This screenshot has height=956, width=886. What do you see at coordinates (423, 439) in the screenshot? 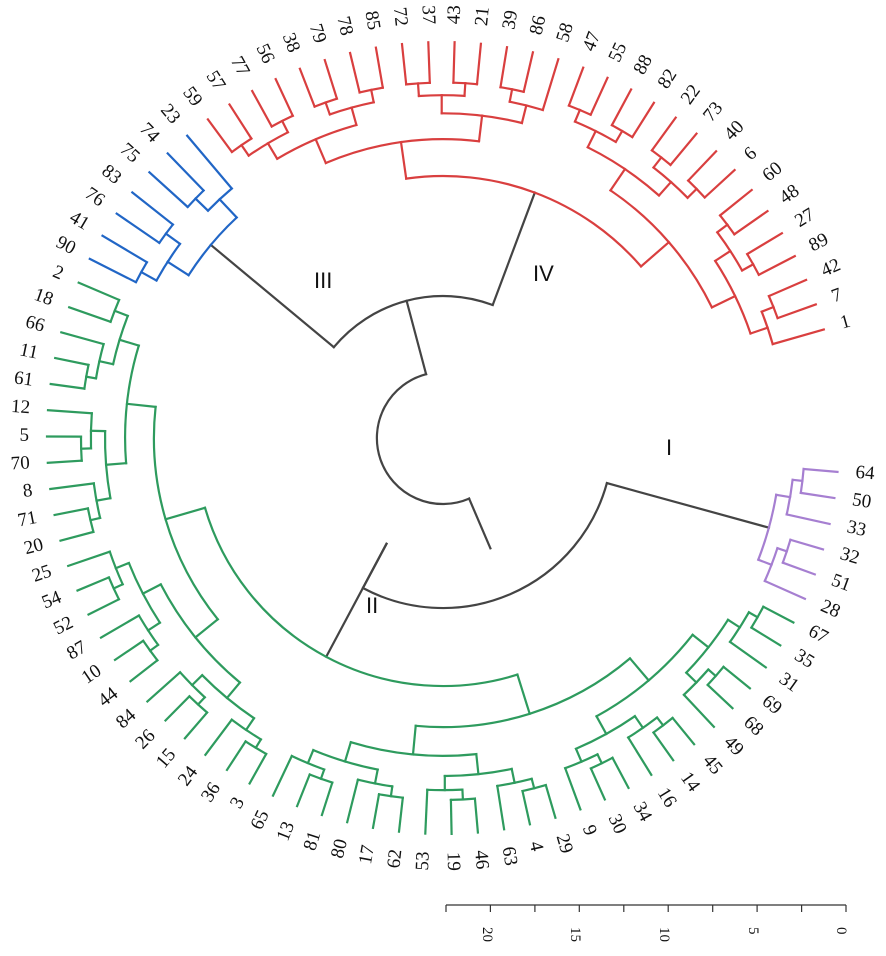
I see `trunk-root-arc` at bounding box center [423, 439].